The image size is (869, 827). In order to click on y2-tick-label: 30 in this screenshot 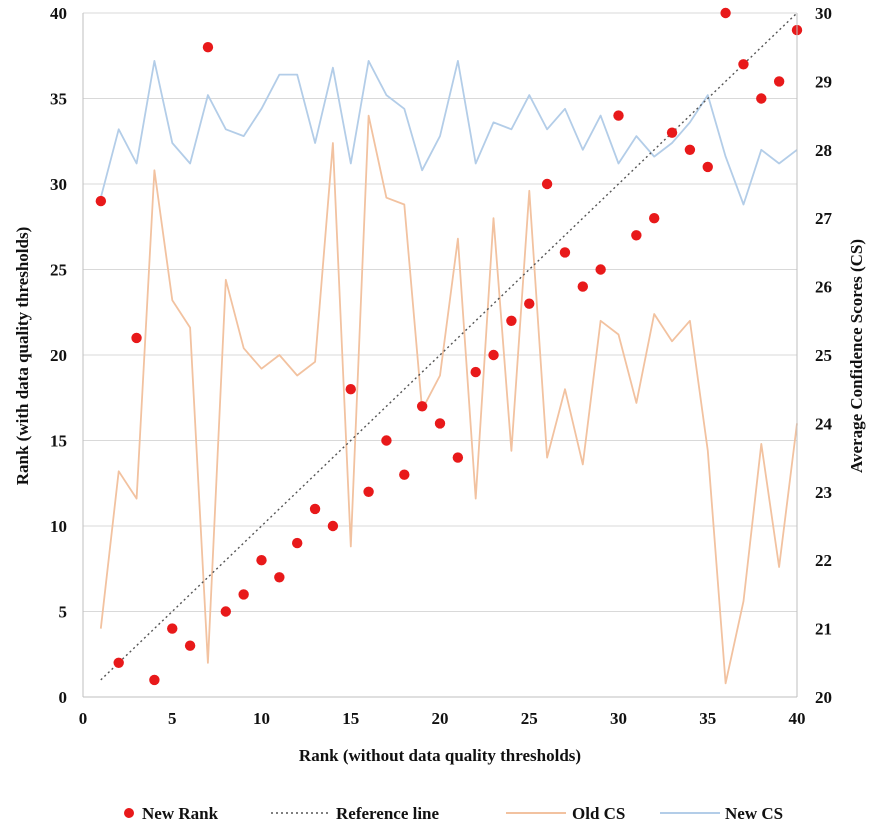, I will do `click(823, 13)`.